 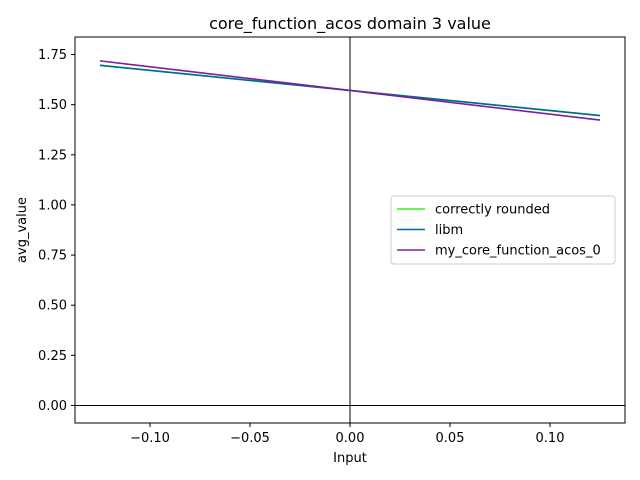 I want to click on y-tick-label: 0.50, so click(x=52, y=306).